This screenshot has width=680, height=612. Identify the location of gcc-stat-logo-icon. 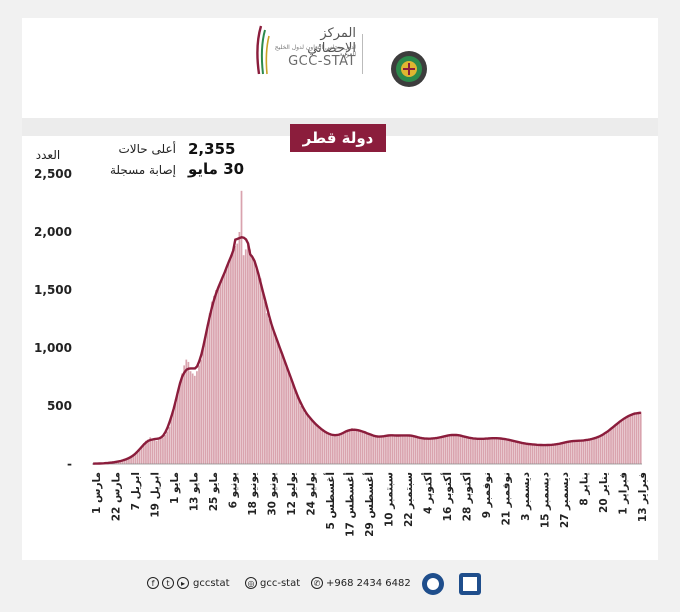
(263, 50).